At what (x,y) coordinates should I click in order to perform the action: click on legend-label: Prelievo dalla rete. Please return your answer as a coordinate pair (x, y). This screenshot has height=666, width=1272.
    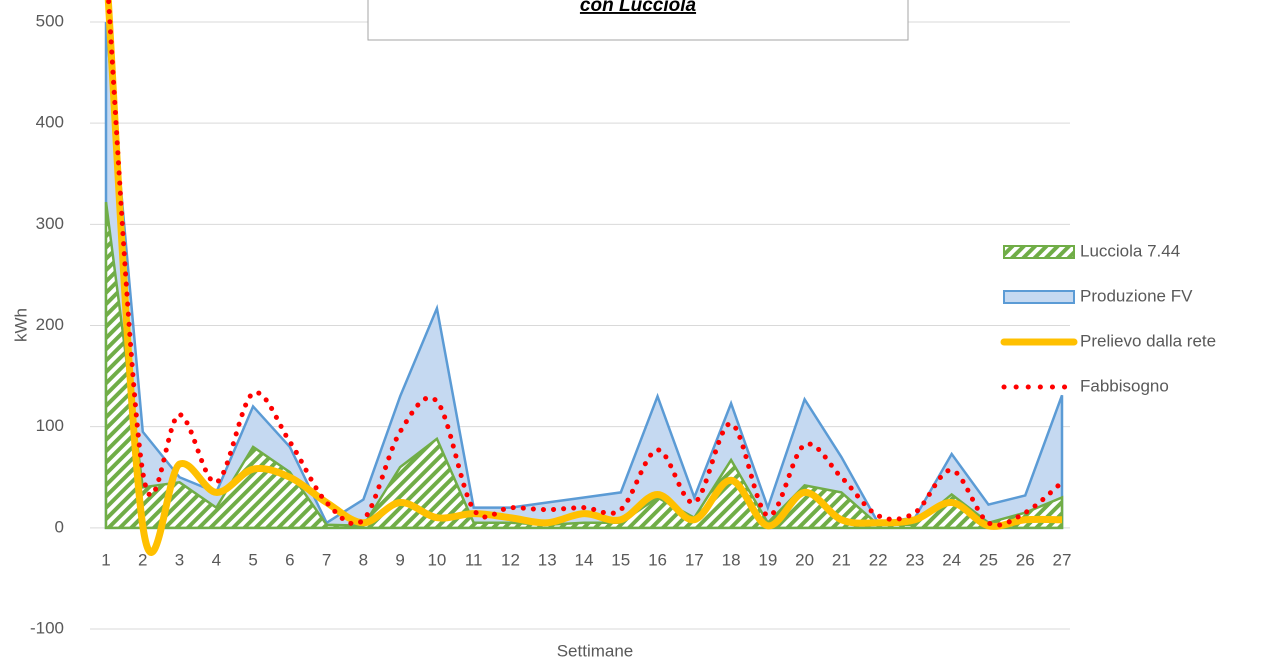
    Looking at the image, I should click on (1148, 340).